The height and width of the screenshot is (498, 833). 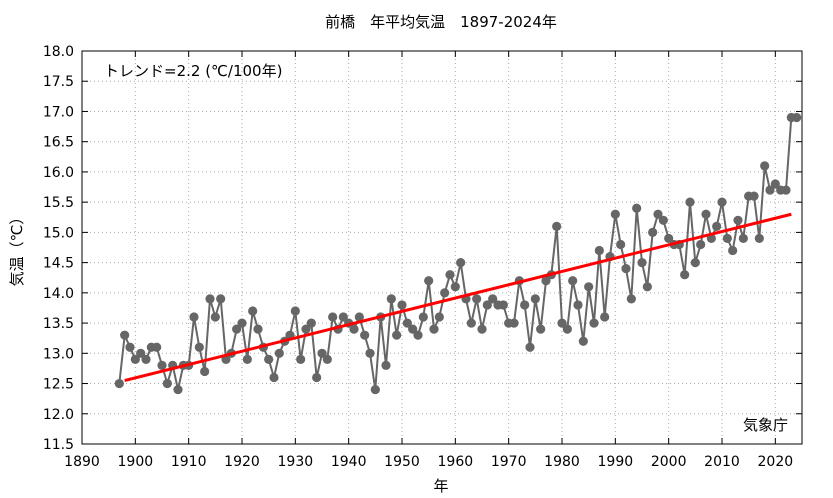 What do you see at coordinates (349, 462) in the screenshot?
I see `x-tick-label: 1940` at bounding box center [349, 462].